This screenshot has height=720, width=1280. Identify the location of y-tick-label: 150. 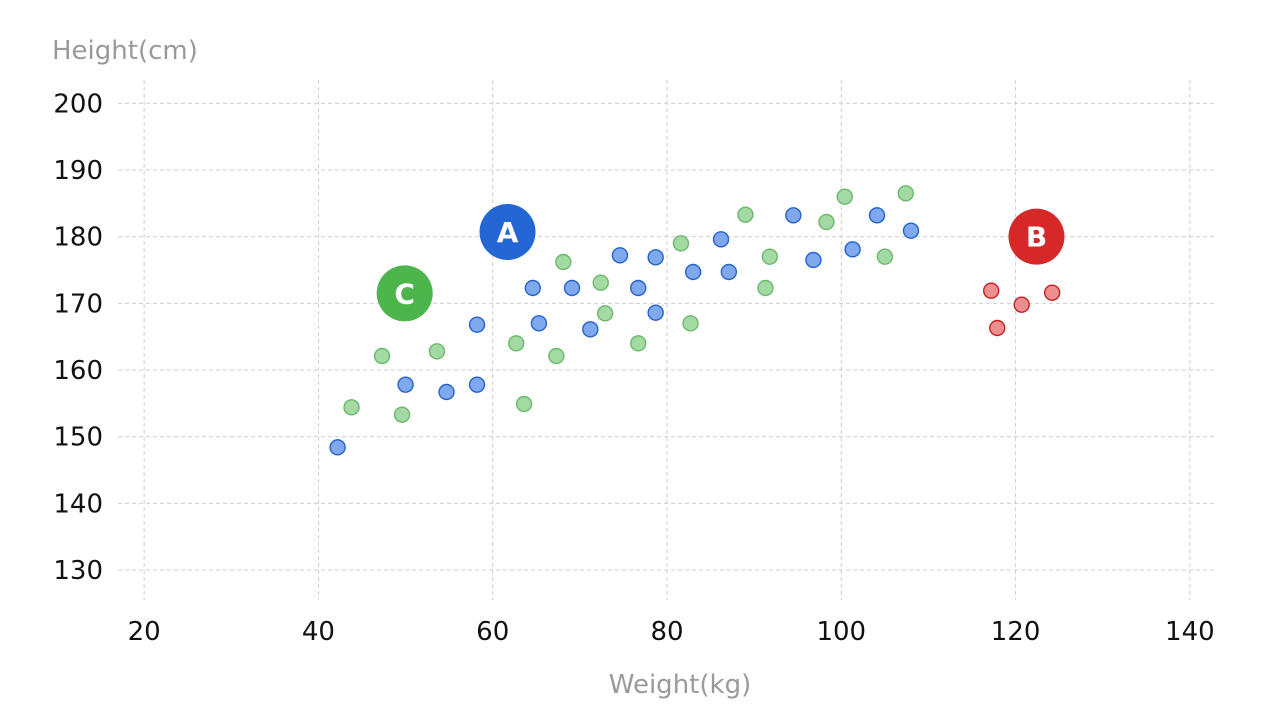
(78, 438).